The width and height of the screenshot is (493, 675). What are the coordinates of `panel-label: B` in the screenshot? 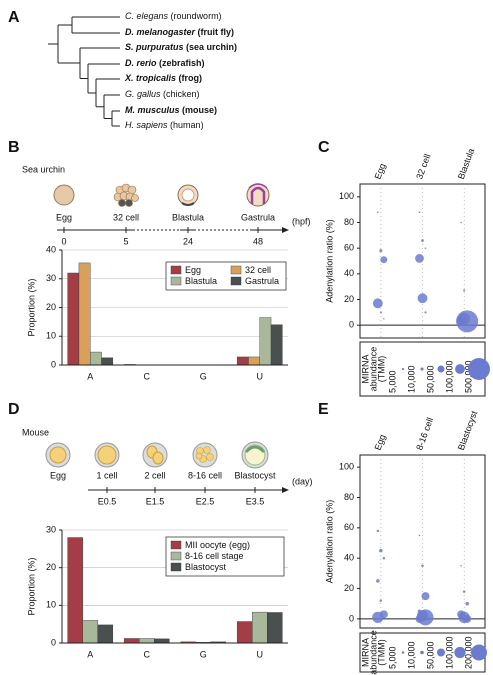 It's located at (14, 147).